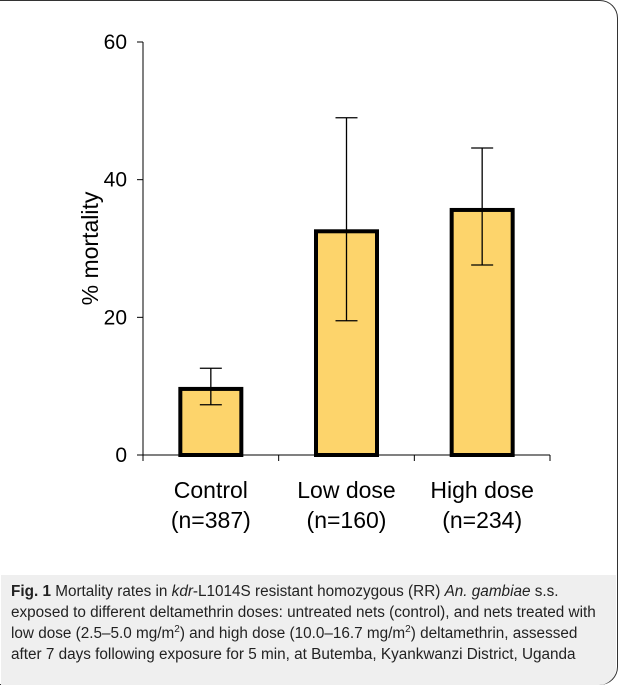  What do you see at coordinates (31, 591) in the screenshot?
I see `figure-label: Fig. 1` at bounding box center [31, 591].